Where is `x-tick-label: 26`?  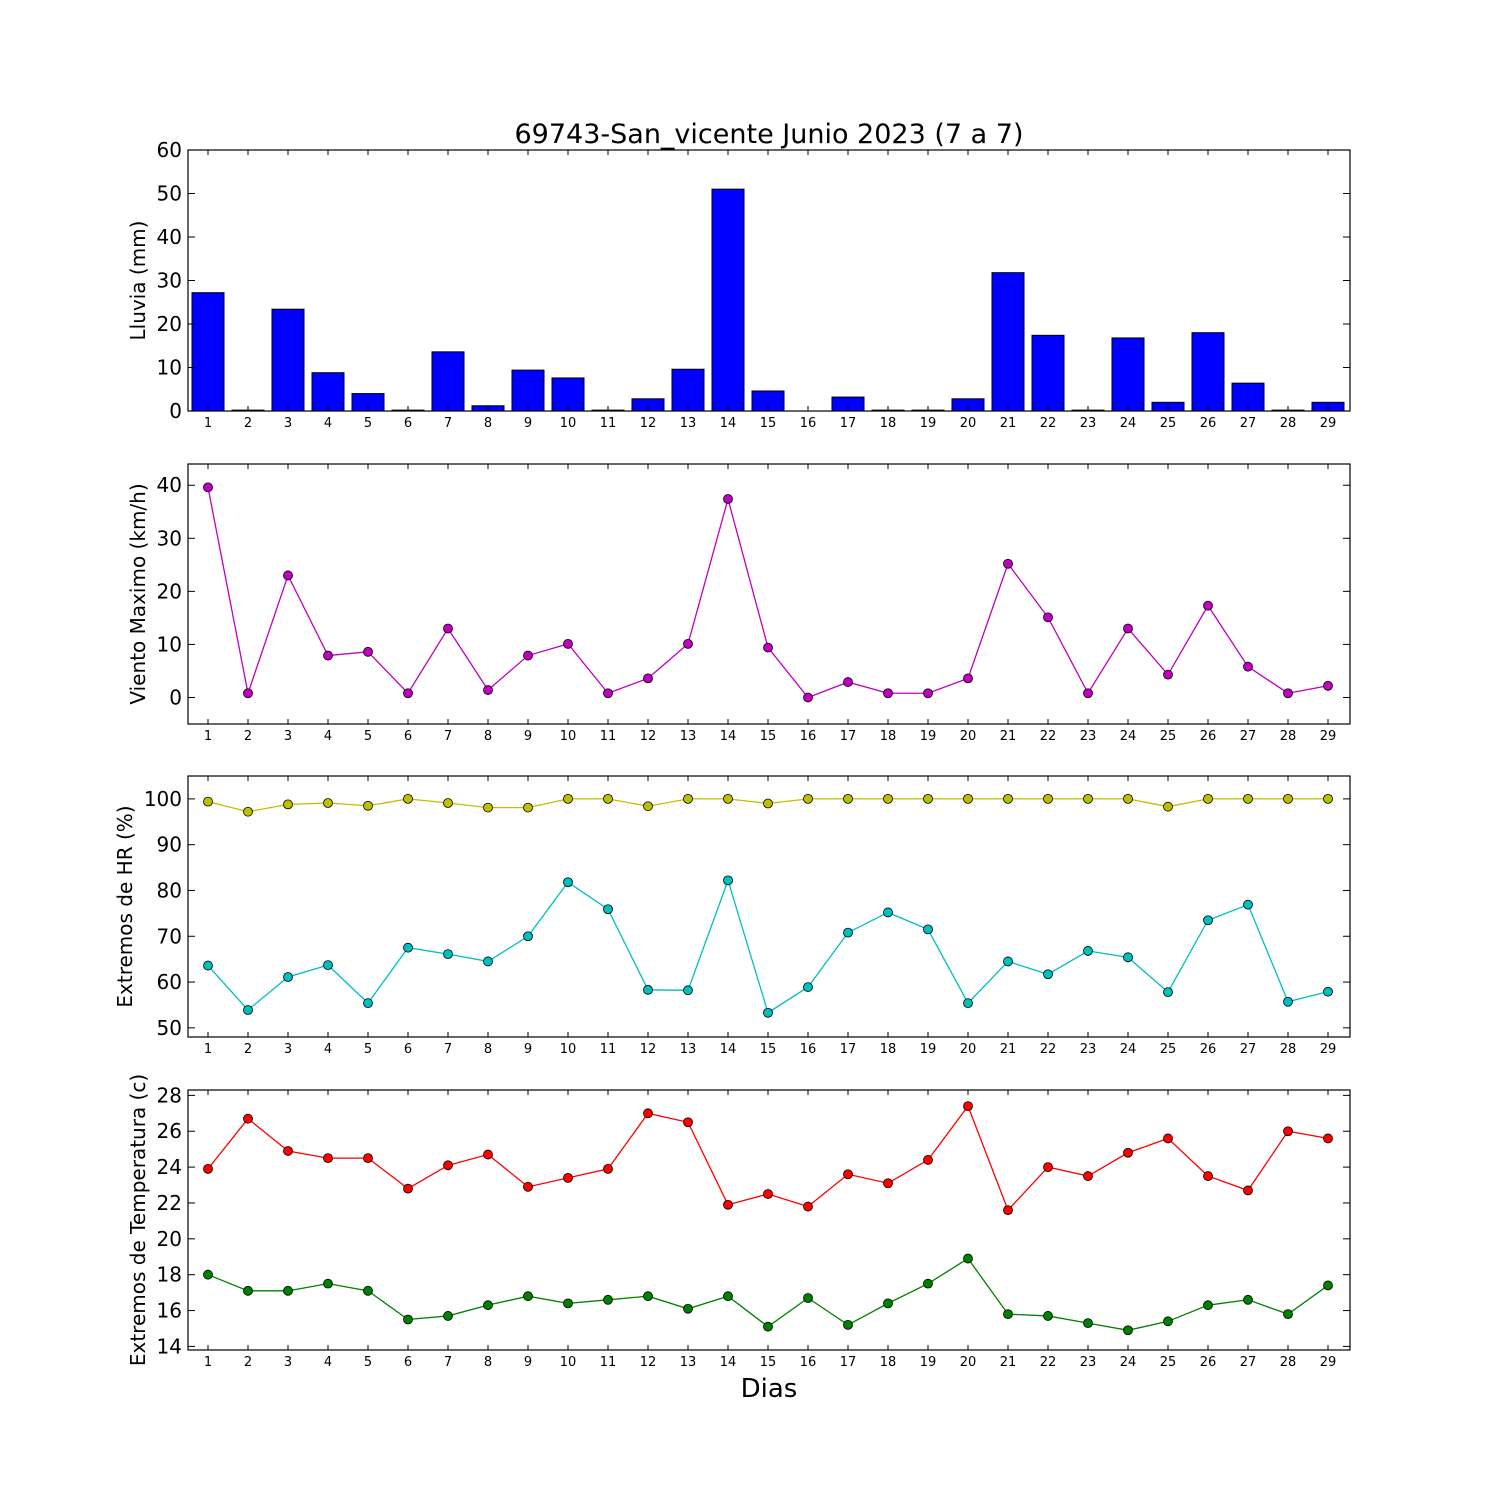
x-tick-label: 26 is located at coordinates (1208, 736).